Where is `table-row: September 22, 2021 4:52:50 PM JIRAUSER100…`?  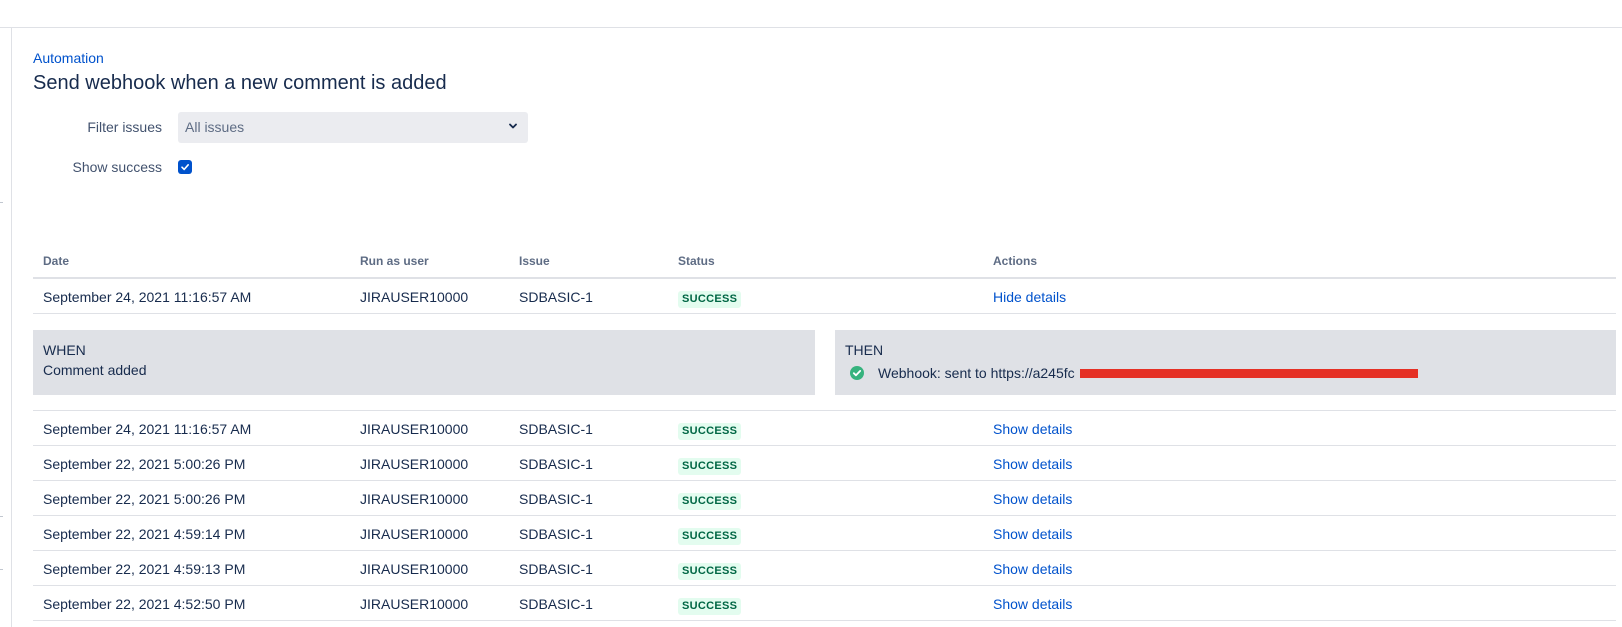
table-row: September 22, 2021 4:52:50 PM JIRAUSER100… is located at coordinates (824, 603).